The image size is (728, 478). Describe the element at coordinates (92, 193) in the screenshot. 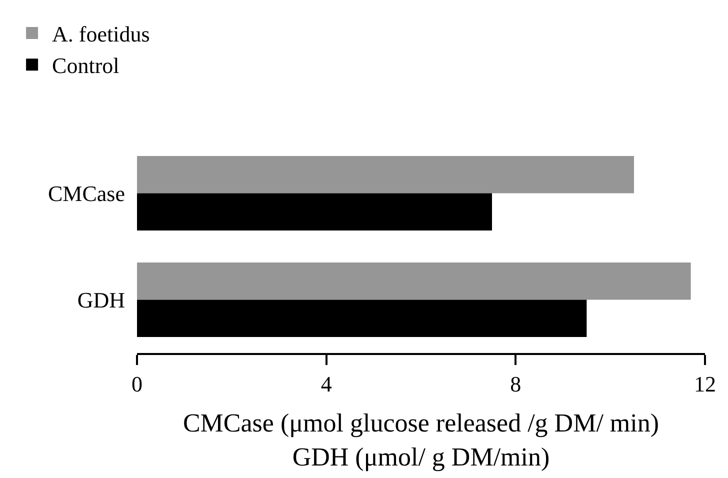

I see `y-tick-label: CMCase` at that location.